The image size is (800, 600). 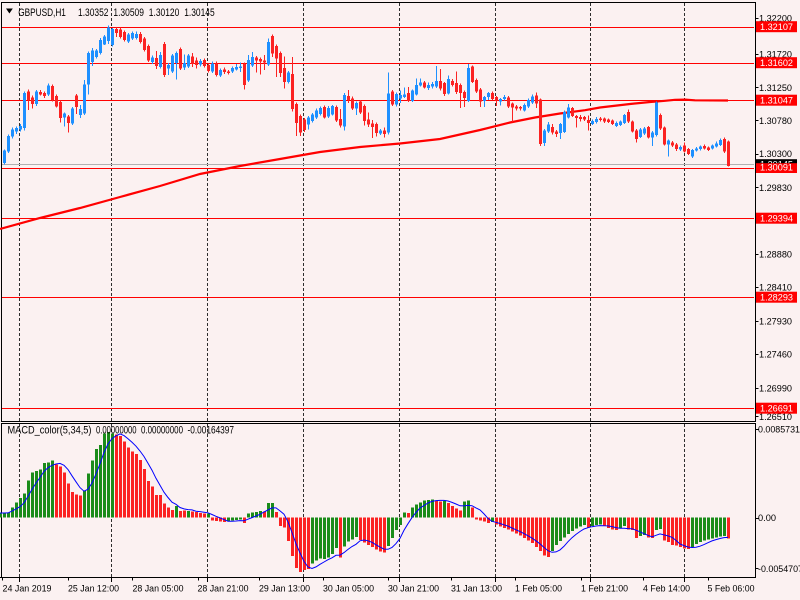 What do you see at coordinates (42, 13) in the screenshot?
I see `svg-text: GBPUSD,H1` at bounding box center [42, 13].